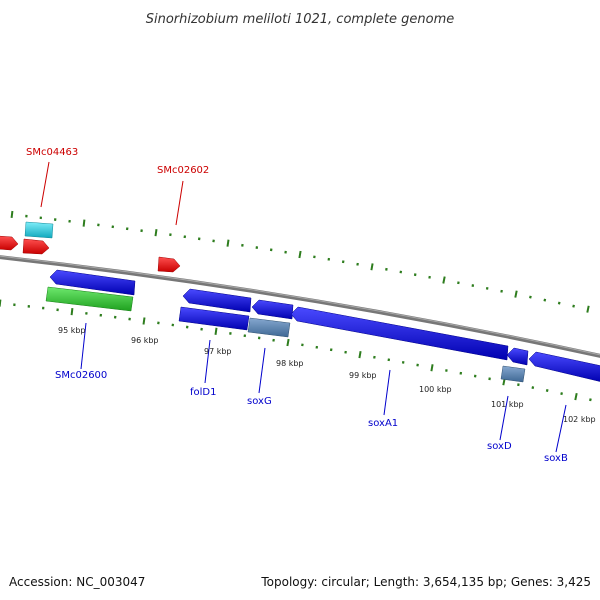 The height and width of the screenshot is (600, 600). What do you see at coordinates (207, 361) in the screenshot?
I see `leader-line-fold1` at bounding box center [207, 361].